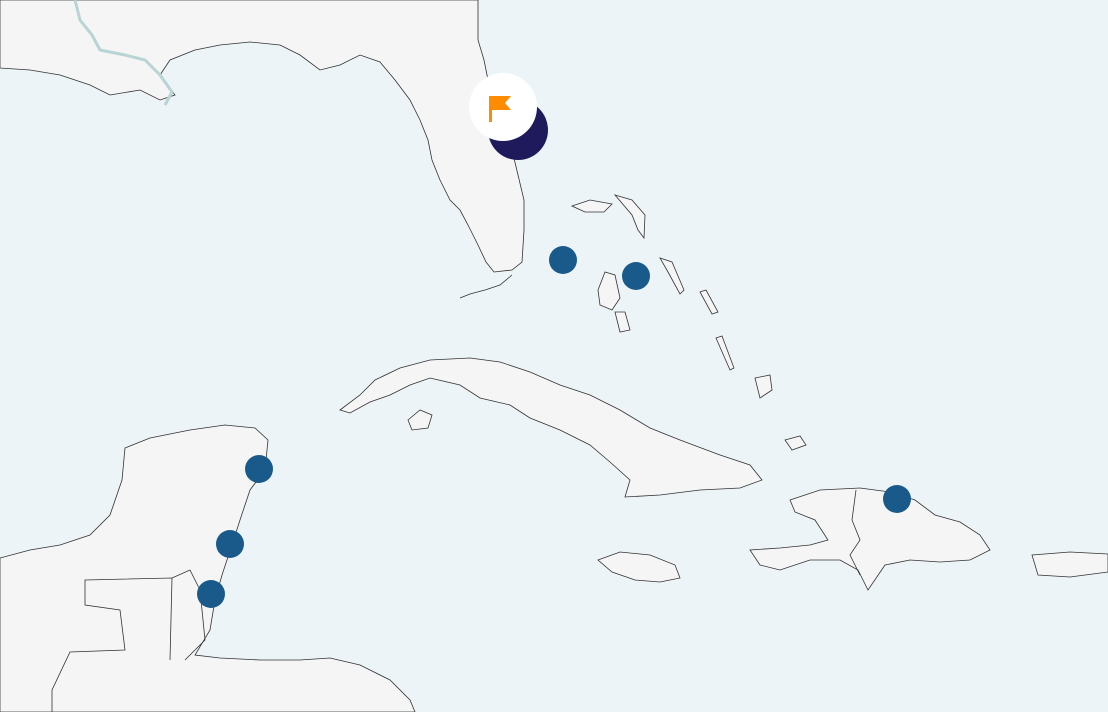 The height and width of the screenshot is (712, 1108). What do you see at coordinates (629, 217) in the screenshot?
I see `land-bahamas-eleuthera` at bounding box center [629, 217].